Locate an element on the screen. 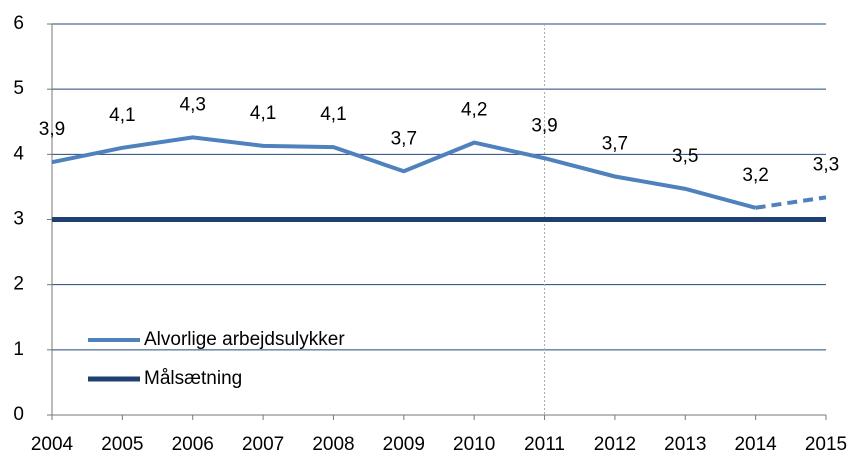 Image resolution: width=854 pixels, height=459 pixels. legend-label: Alvorlige arbejdsulykker is located at coordinates (244, 339).